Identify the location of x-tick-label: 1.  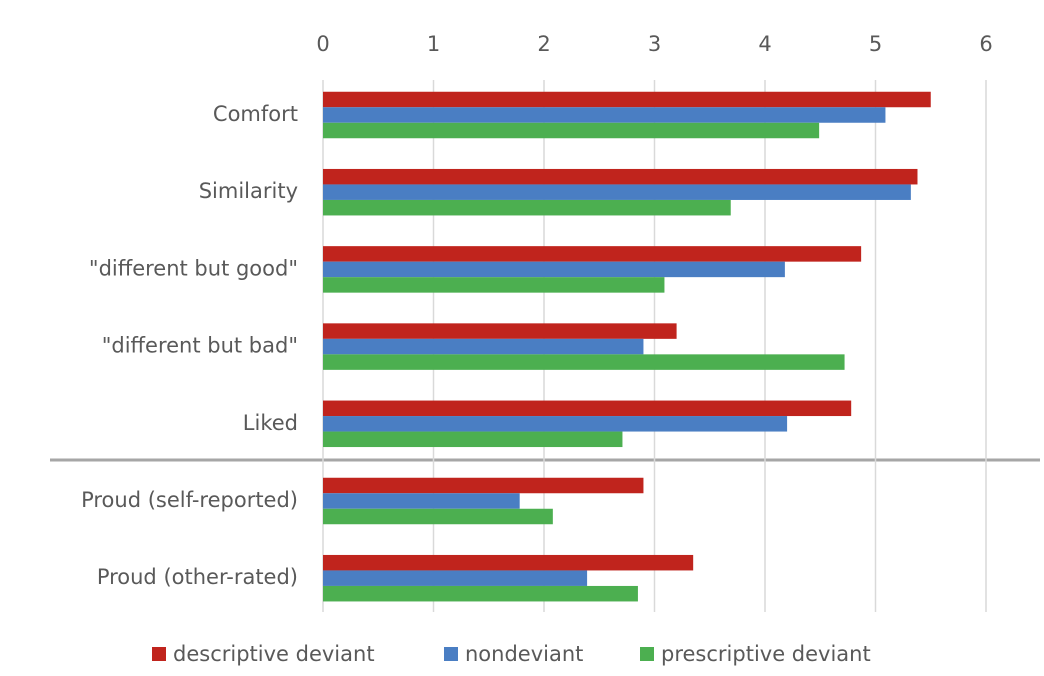
(433, 44).